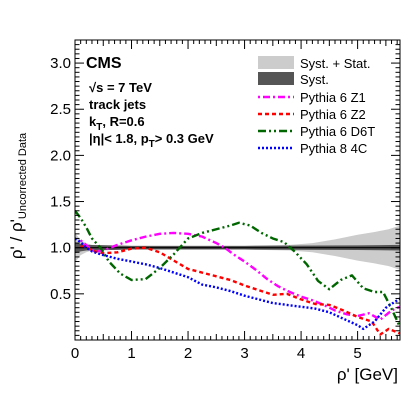 The height and width of the screenshot is (403, 415). What do you see at coordinates (357, 353) in the screenshot?
I see `x-tick-label: 5` at bounding box center [357, 353].